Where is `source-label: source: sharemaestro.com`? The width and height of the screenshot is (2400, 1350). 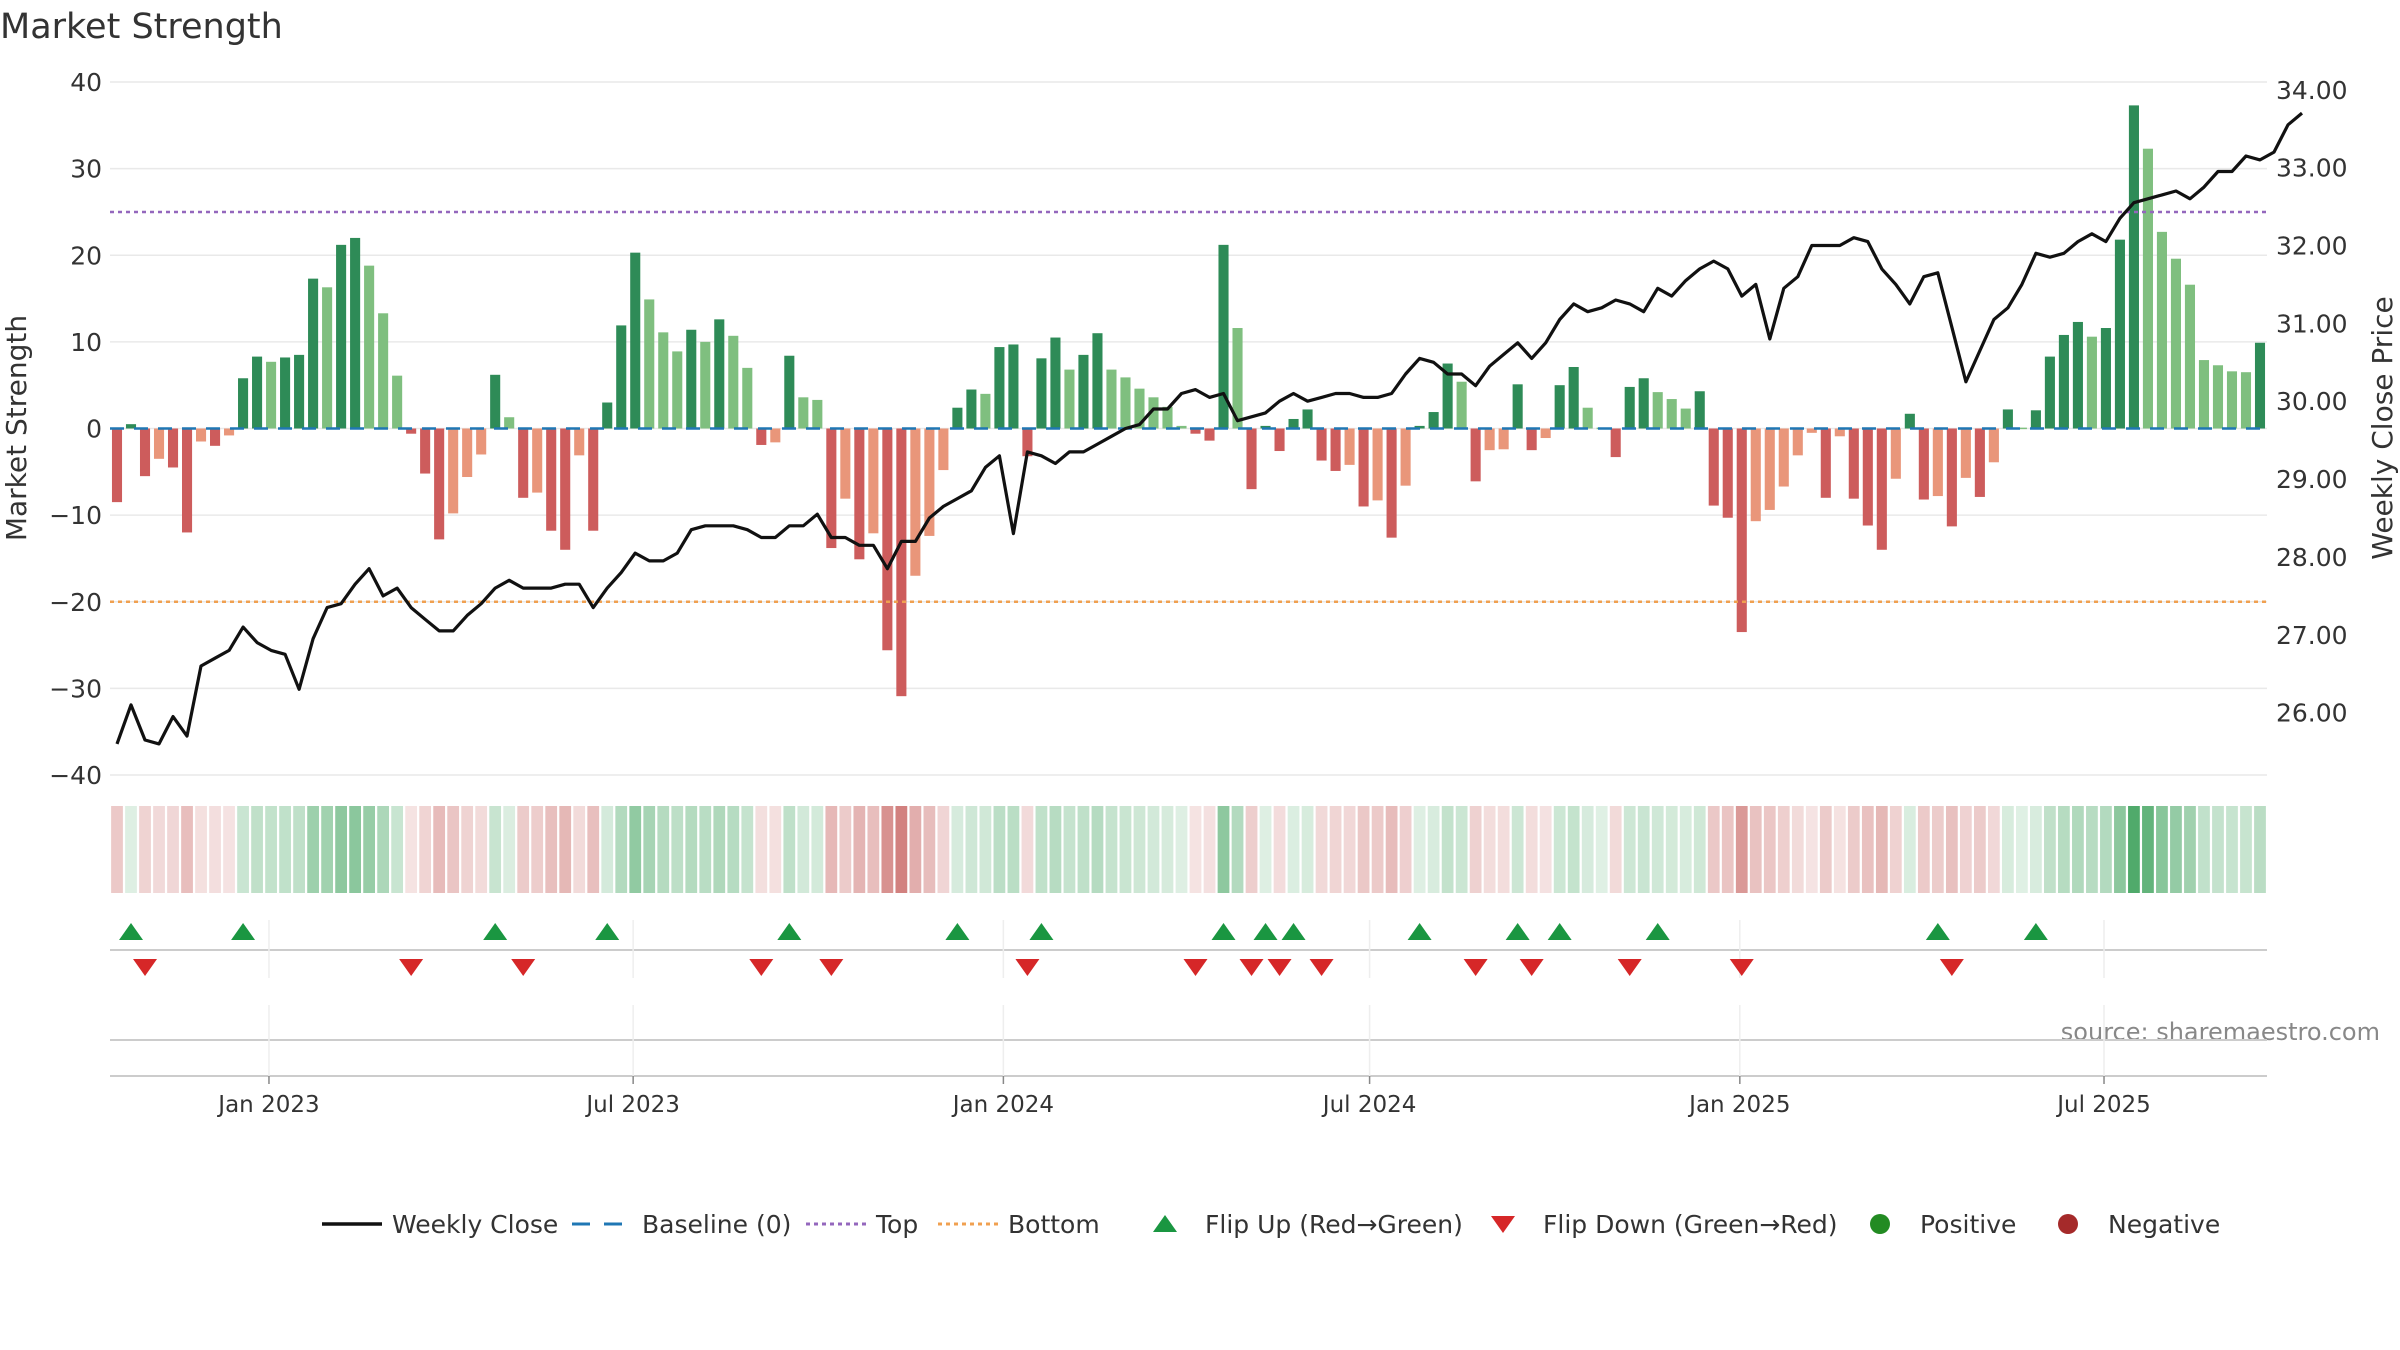 source-label: source: sharemaestro.com is located at coordinates (2220, 1032).